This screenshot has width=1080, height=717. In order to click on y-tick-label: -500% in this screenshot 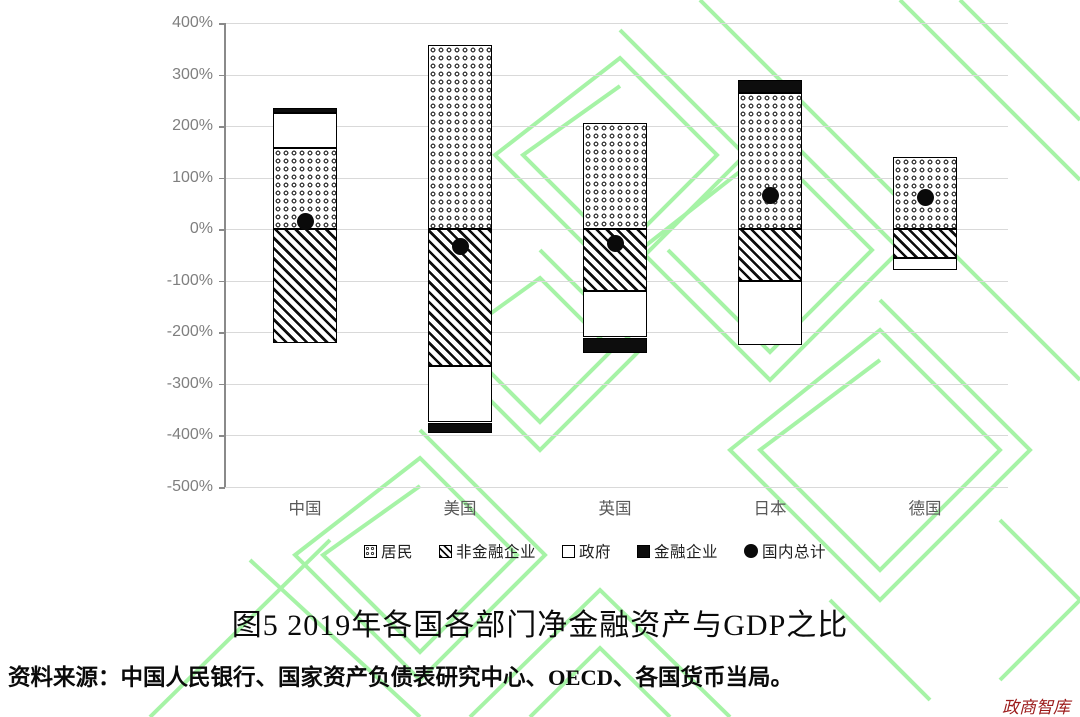, I will do `click(189, 486)`.